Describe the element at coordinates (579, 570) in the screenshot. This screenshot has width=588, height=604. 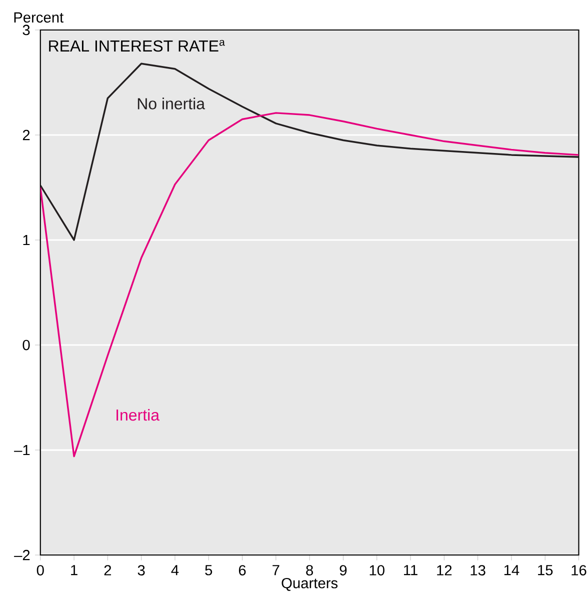
I see `x-tick-label: 16` at that location.